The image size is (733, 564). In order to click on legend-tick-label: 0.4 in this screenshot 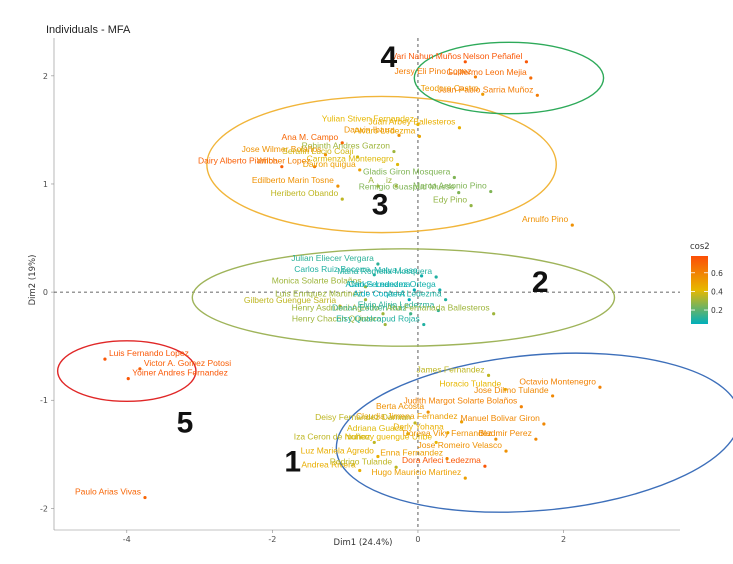, I will do `click(717, 291)`.